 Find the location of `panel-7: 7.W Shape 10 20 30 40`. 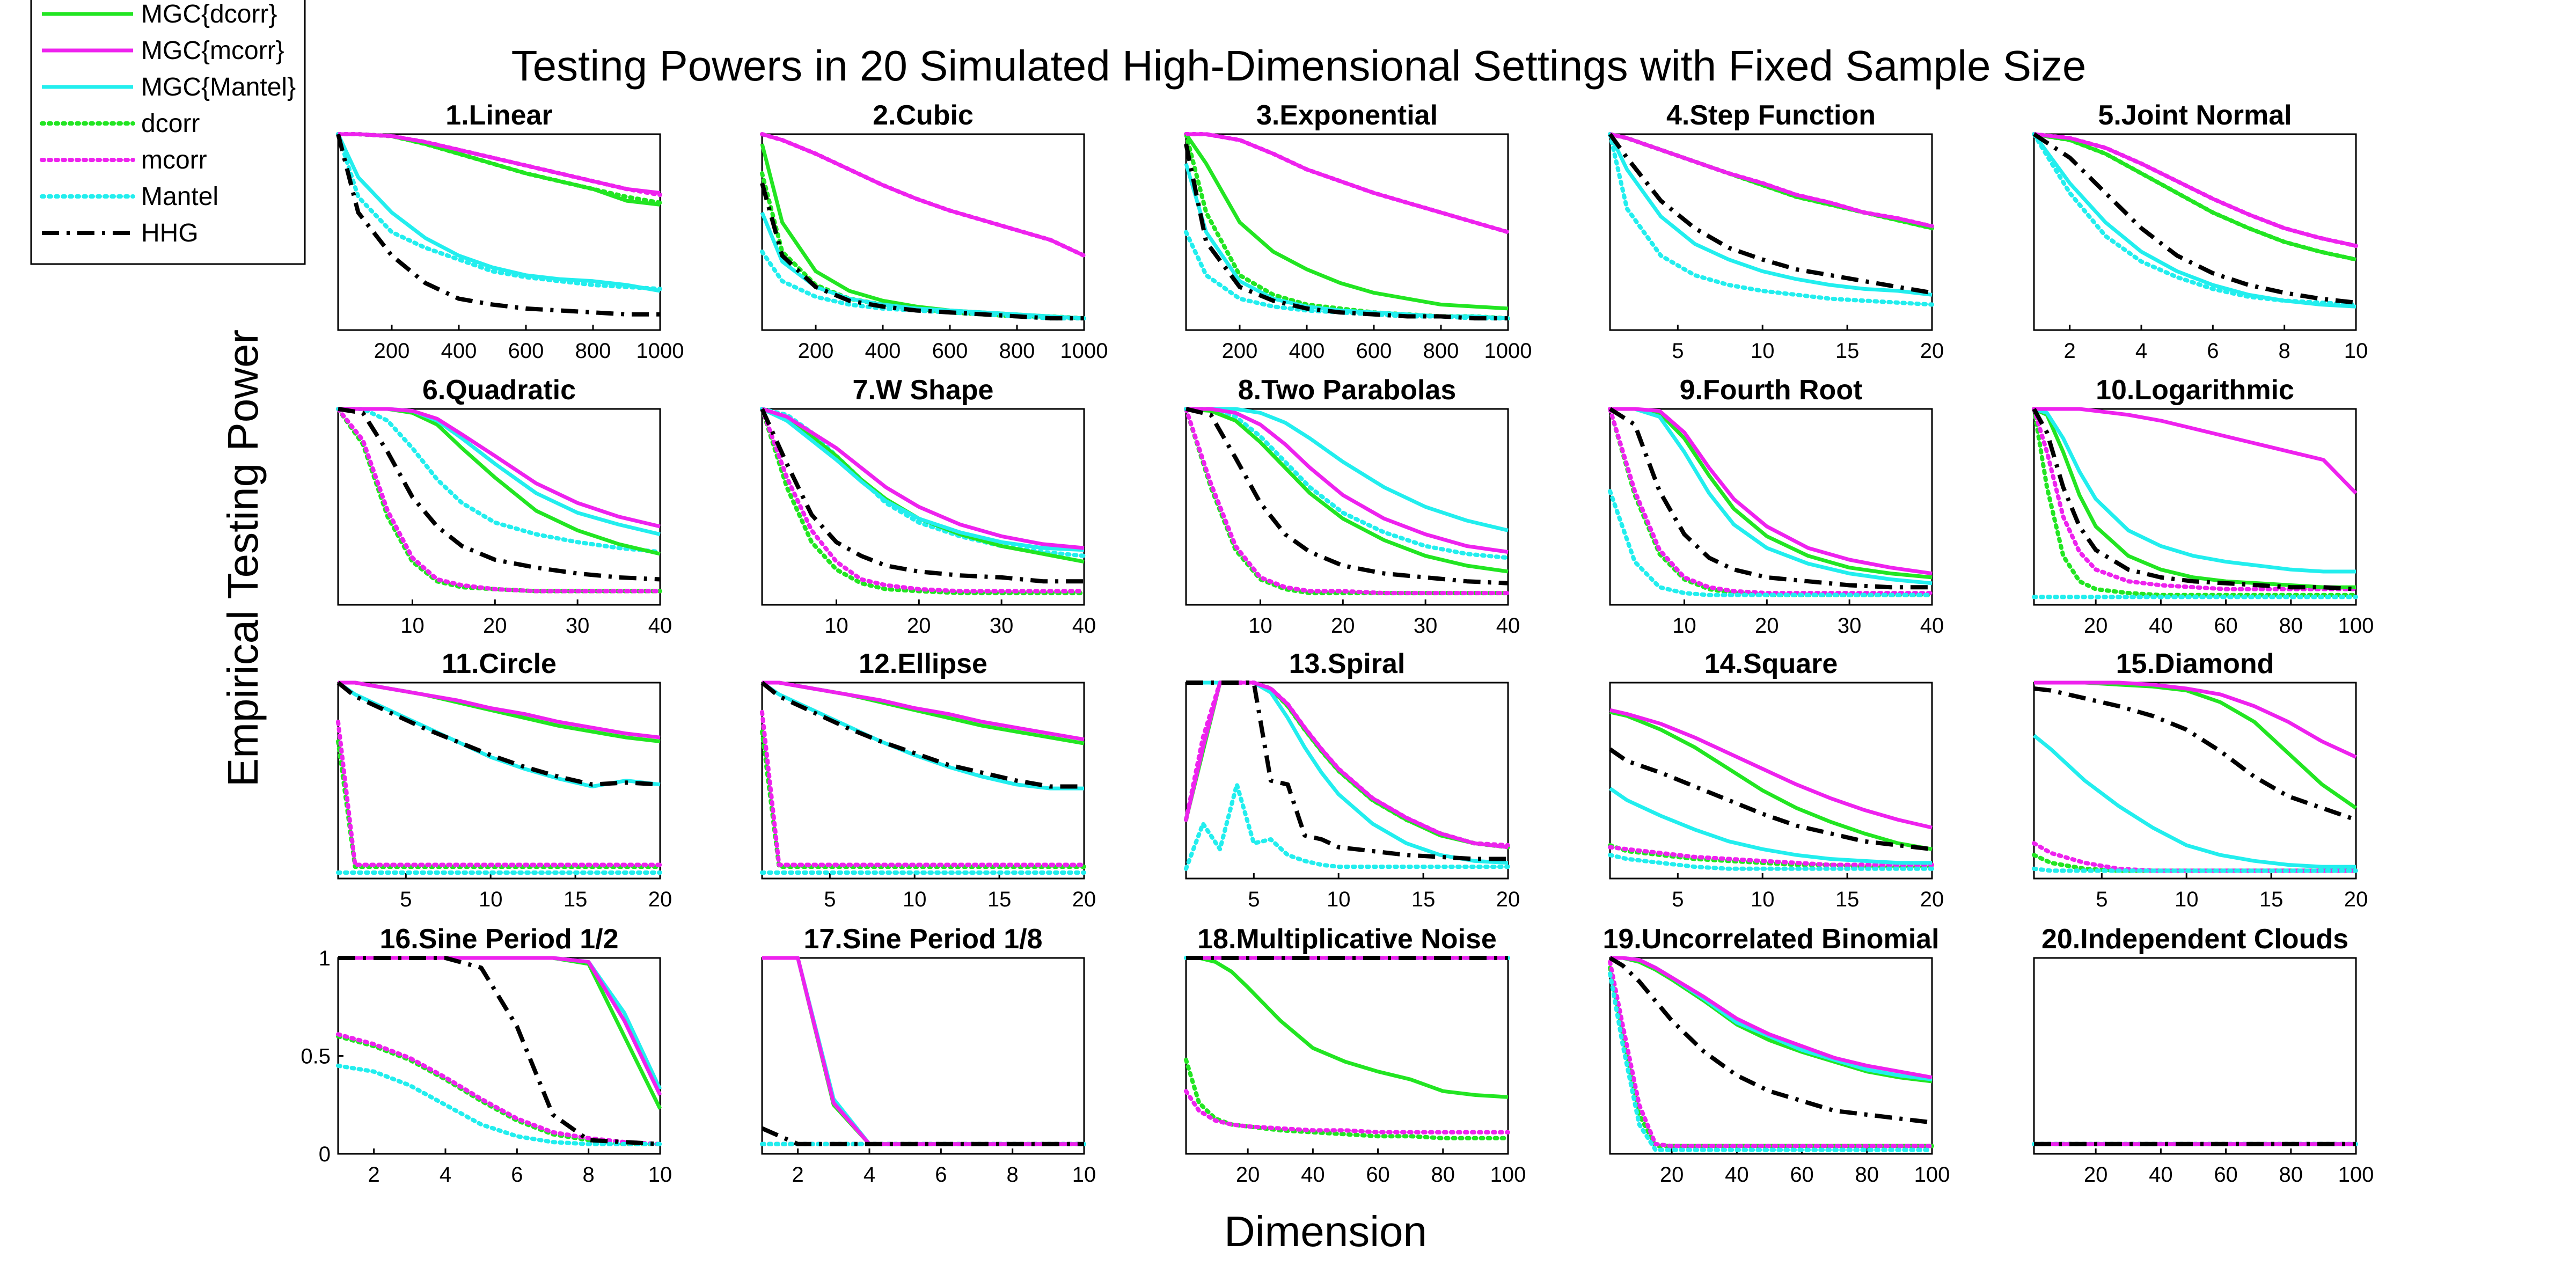

panel-7: 7.W Shape 10 20 30 40 is located at coordinates (928, 506).